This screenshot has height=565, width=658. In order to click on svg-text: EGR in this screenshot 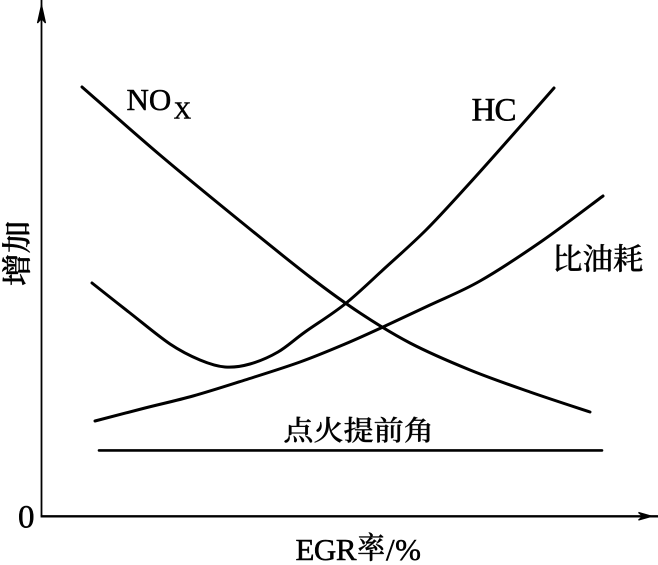, I will do `click(326, 548)`.